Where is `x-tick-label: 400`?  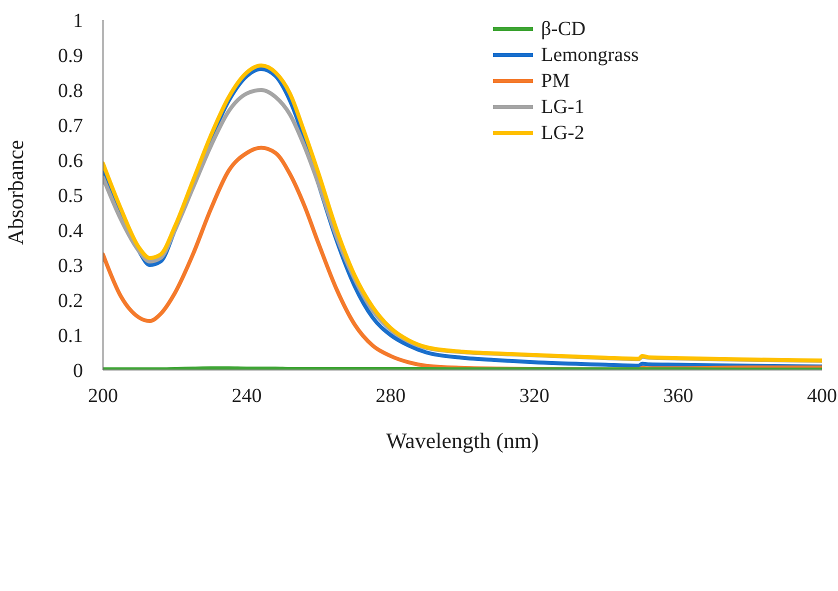 x-tick-label: 400 is located at coordinates (822, 396).